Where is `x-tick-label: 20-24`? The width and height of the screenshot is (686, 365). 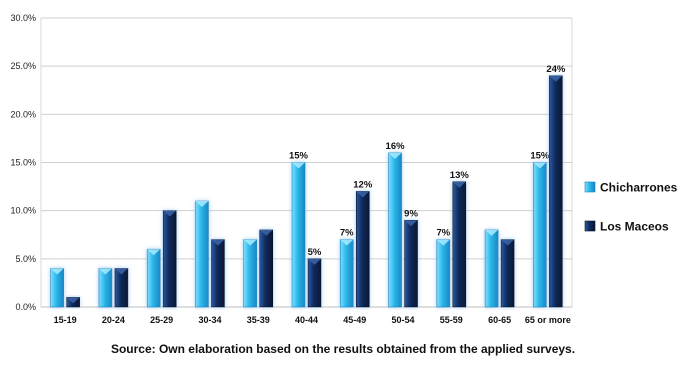
x-tick-label: 20-24 is located at coordinates (113, 320).